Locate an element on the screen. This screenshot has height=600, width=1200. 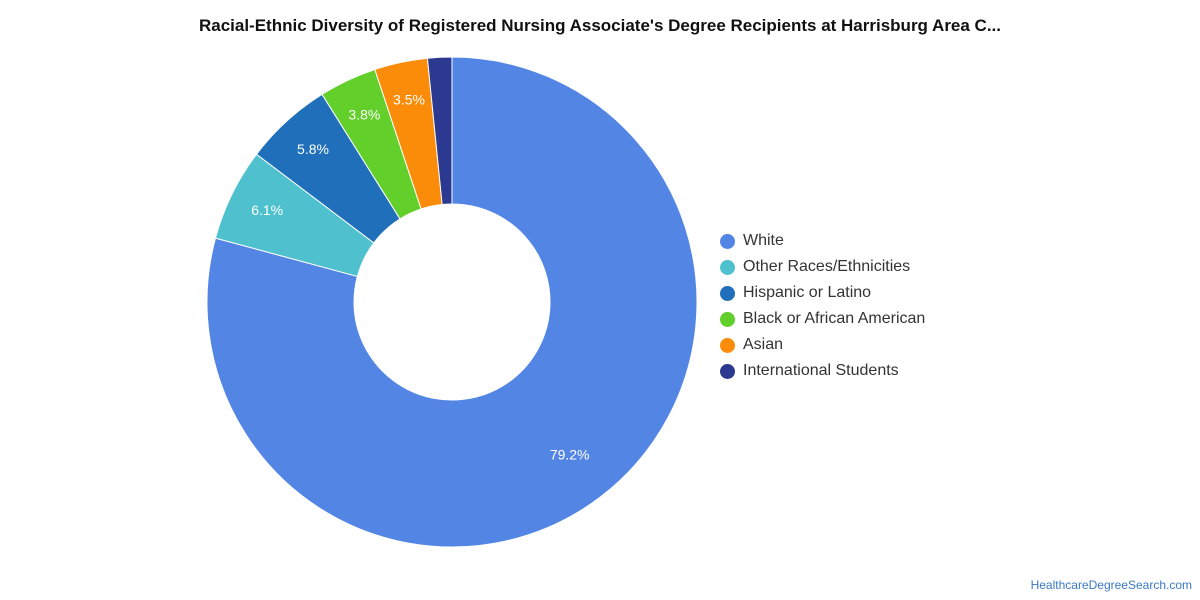
legend-label: International Students is located at coordinates (821, 370).